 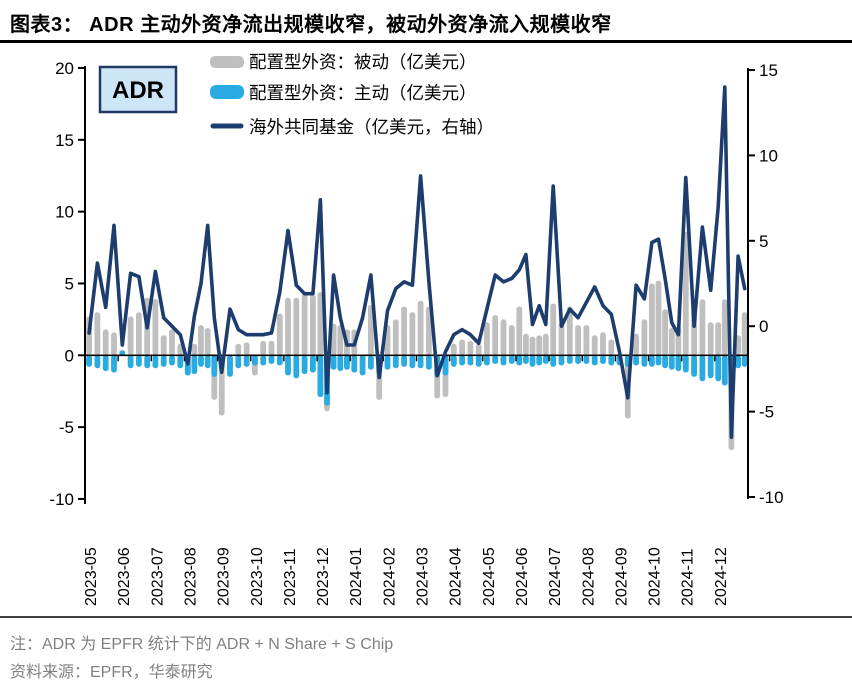 I want to click on x-axis-month-label: 2023-08, so click(x=190, y=576).